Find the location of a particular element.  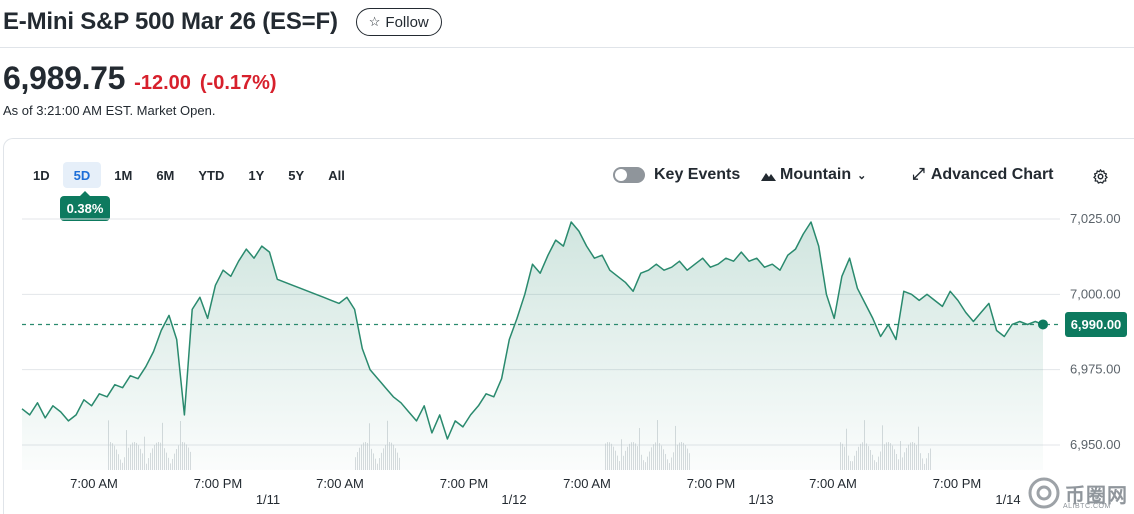

y-tick-label: 7,000.00 is located at coordinates (1095, 293).